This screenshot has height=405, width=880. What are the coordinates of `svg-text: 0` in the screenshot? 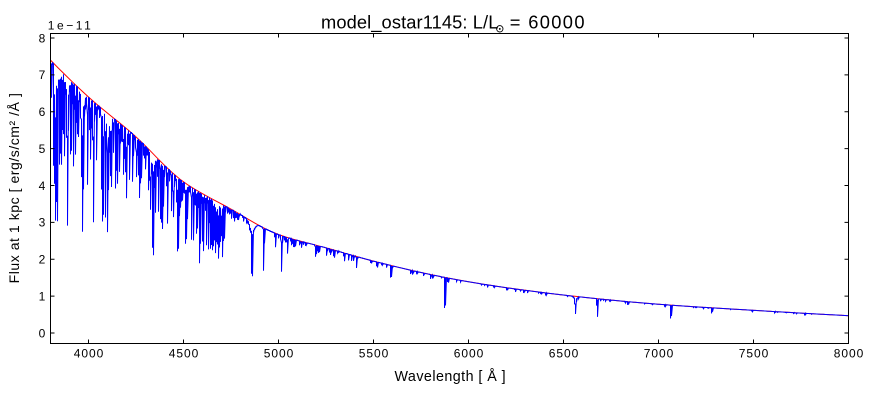 It's located at (42, 333).